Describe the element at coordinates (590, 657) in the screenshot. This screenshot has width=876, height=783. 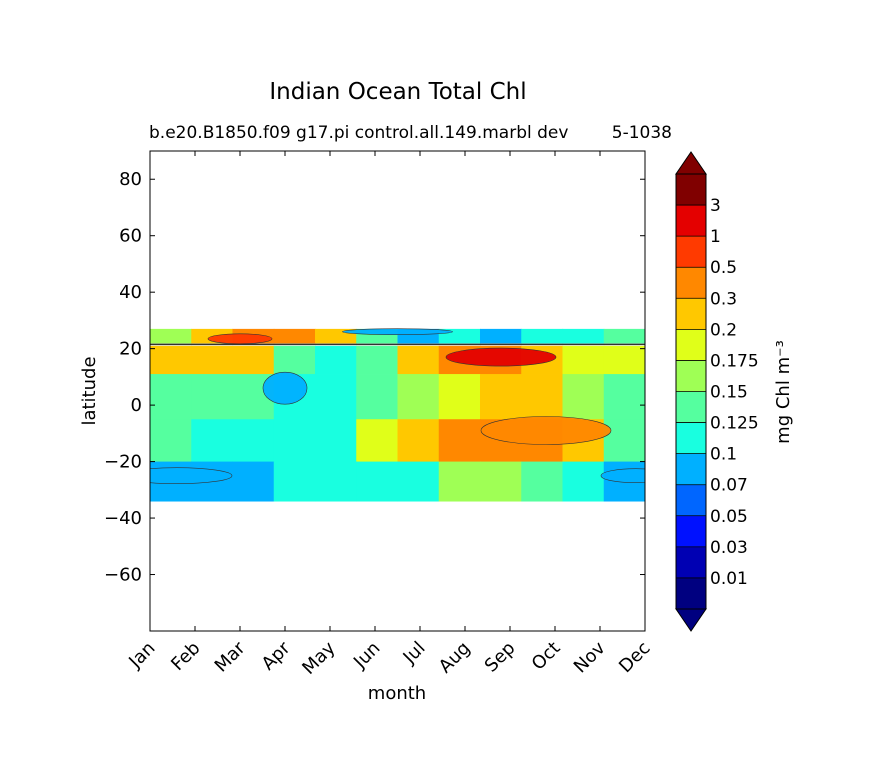
I see `x-tick-label: Nov` at that location.